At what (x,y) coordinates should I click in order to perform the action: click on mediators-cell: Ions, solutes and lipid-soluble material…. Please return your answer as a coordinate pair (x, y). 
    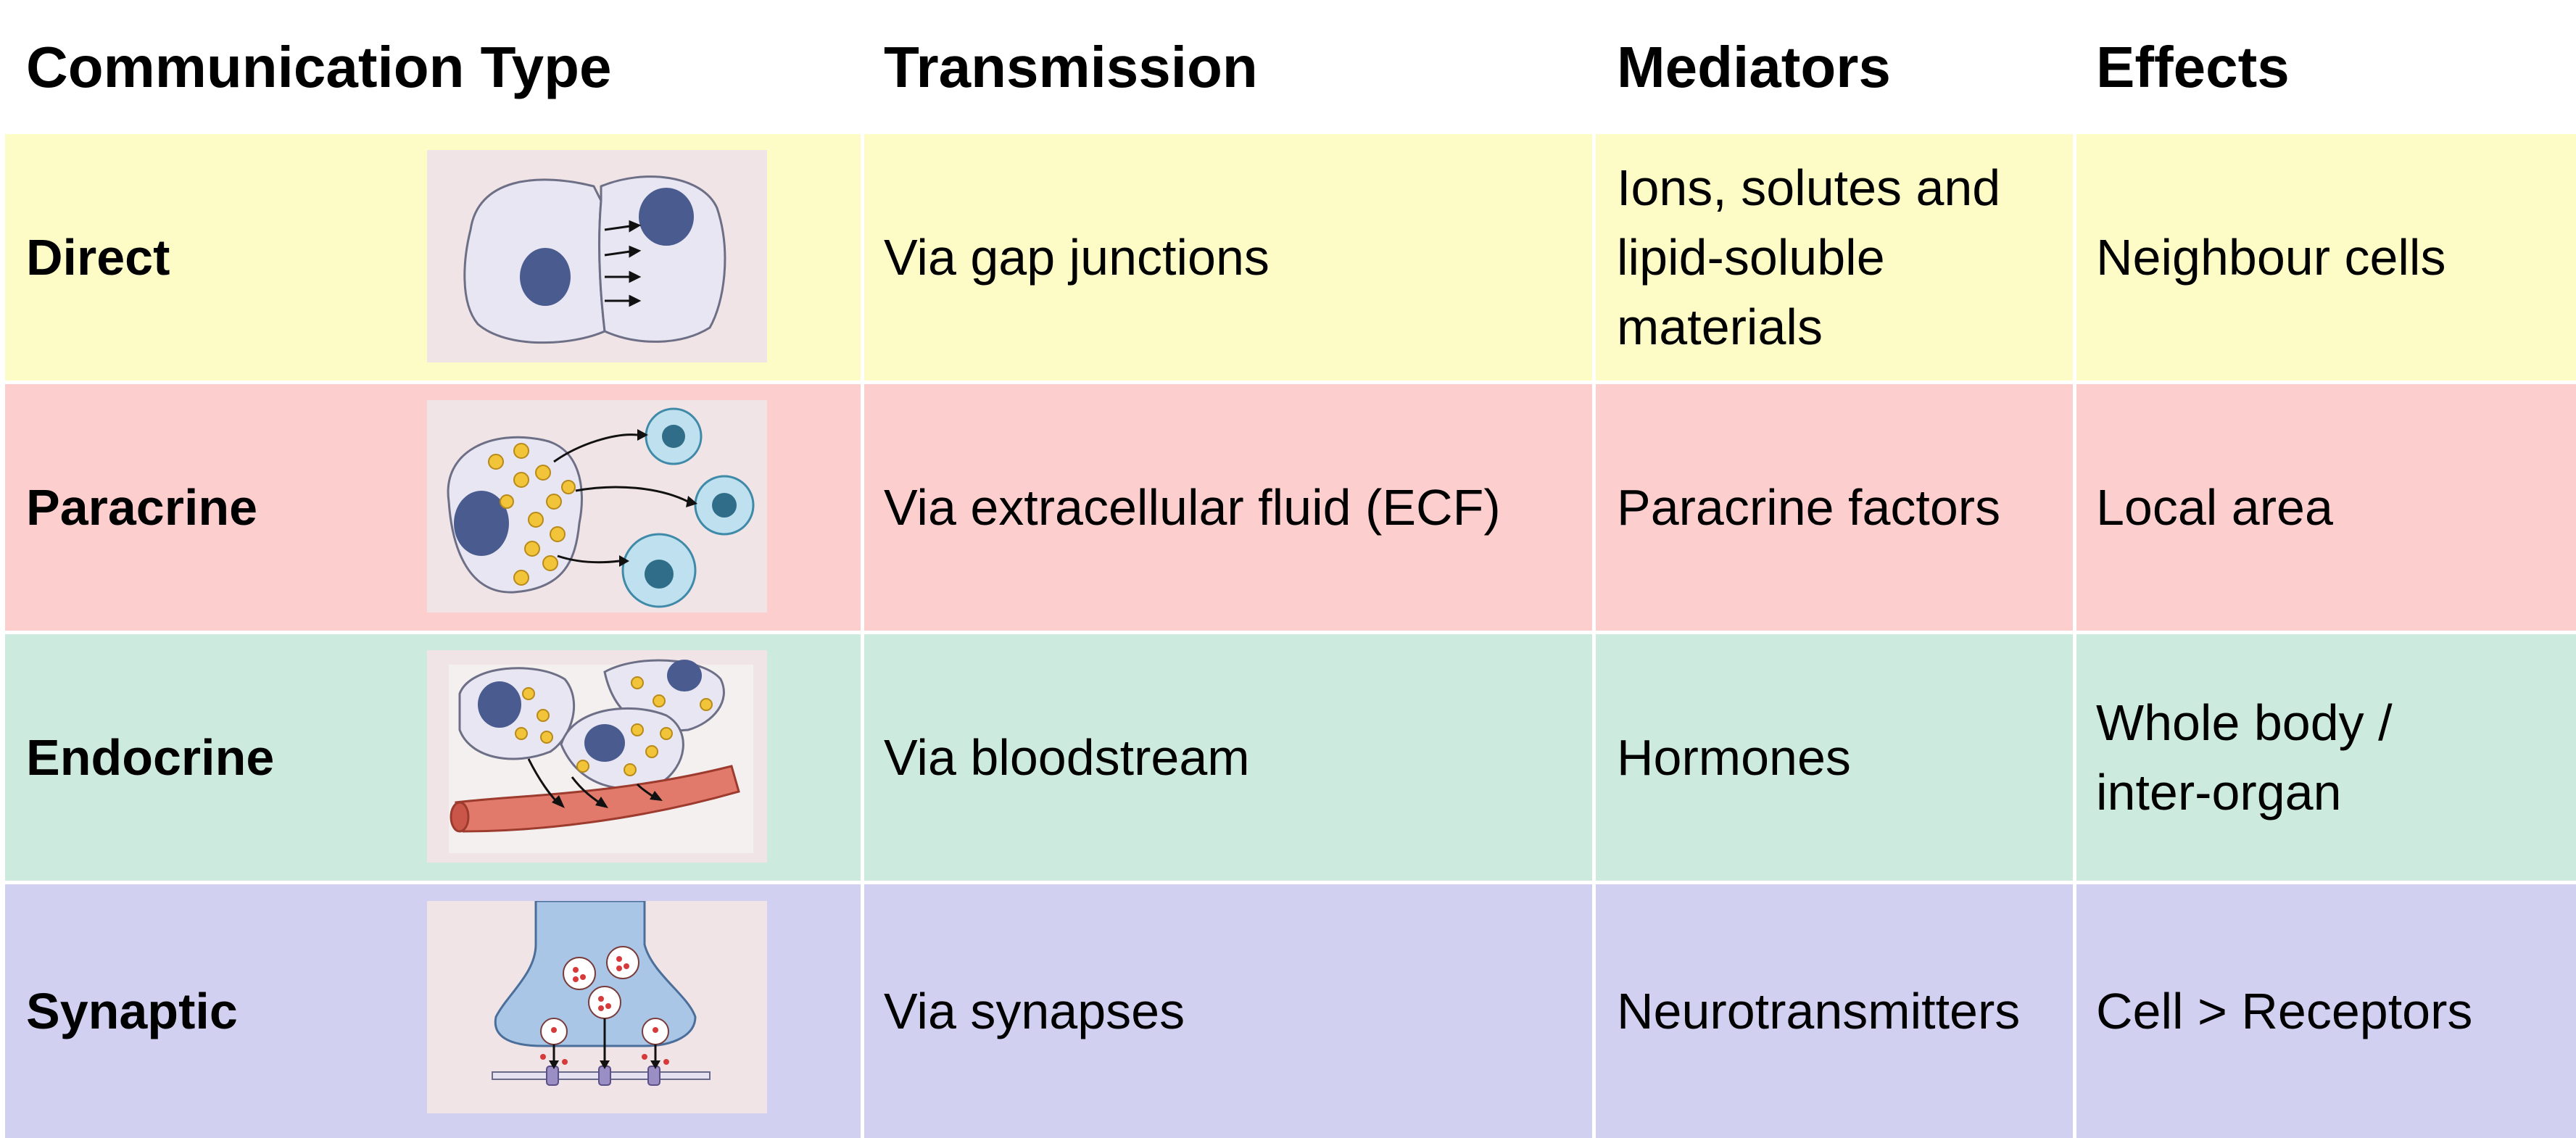
    Looking at the image, I should click on (1809, 257).